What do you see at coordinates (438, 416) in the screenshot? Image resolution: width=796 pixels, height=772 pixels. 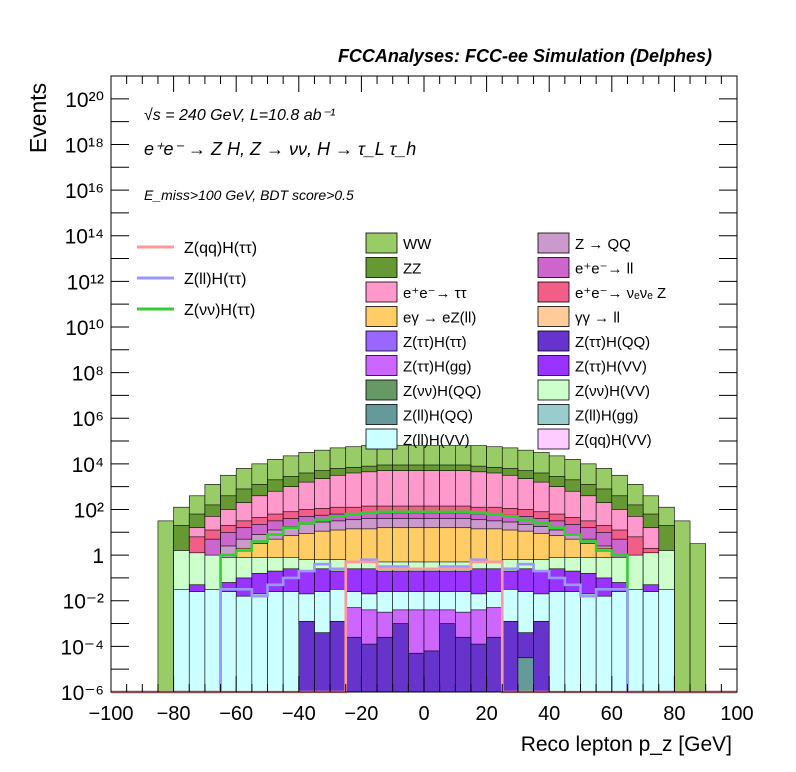 I see `legend-label: Z(ll)H(QQ)` at bounding box center [438, 416].